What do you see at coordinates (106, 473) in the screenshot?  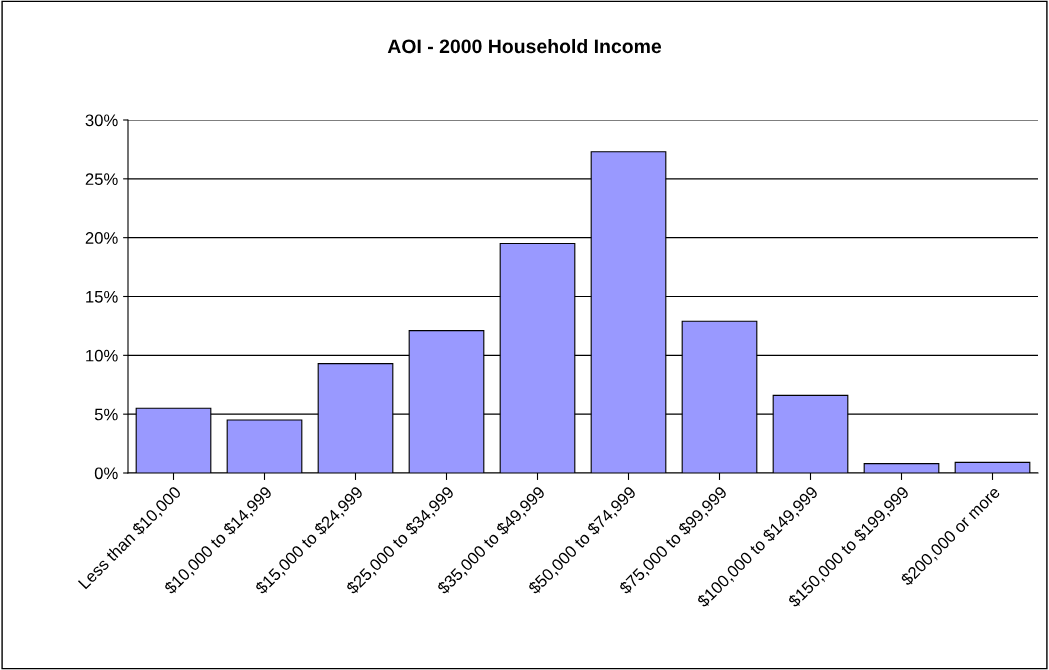 I see `y-tick-label: 0%` at bounding box center [106, 473].